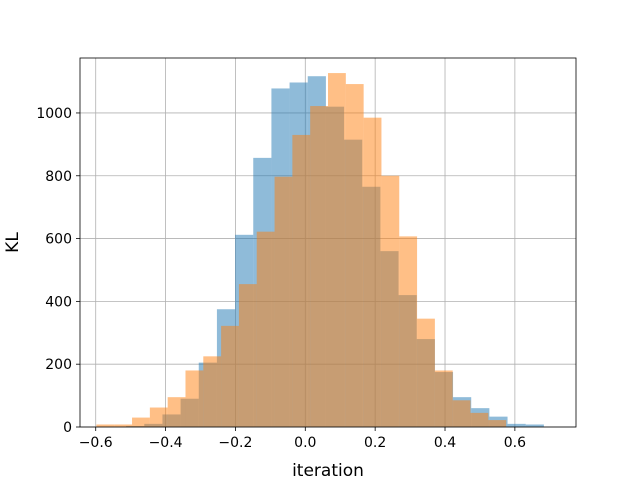 The width and height of the screenshot is (640, 480). I want to click on x-tick-label: 0.0, so click(305, 443).